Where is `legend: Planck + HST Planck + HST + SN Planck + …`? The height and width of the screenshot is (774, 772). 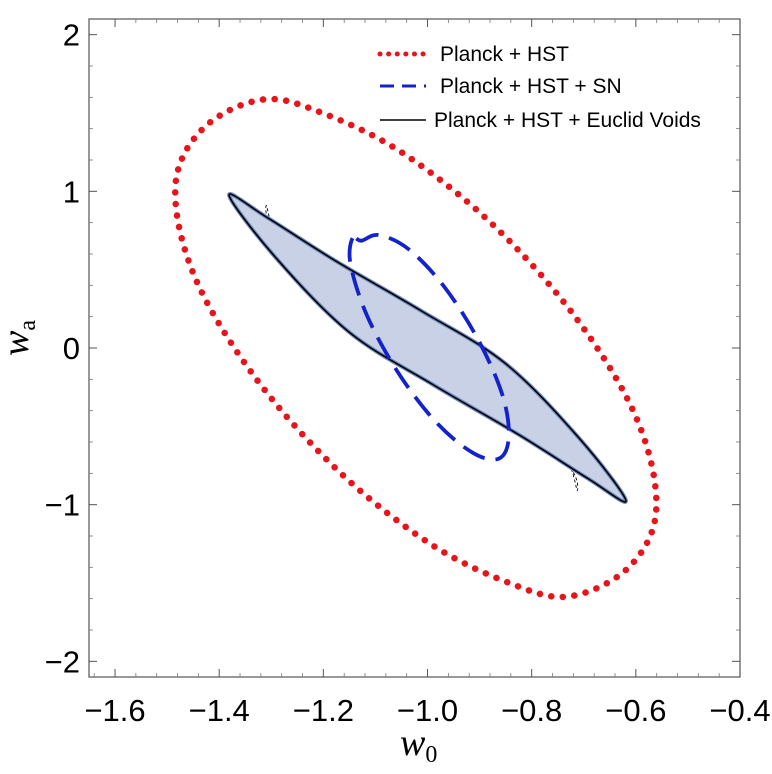
legend: Planck + HST Planck + HST + SN Planck + … is located at coordinates (539, 87).